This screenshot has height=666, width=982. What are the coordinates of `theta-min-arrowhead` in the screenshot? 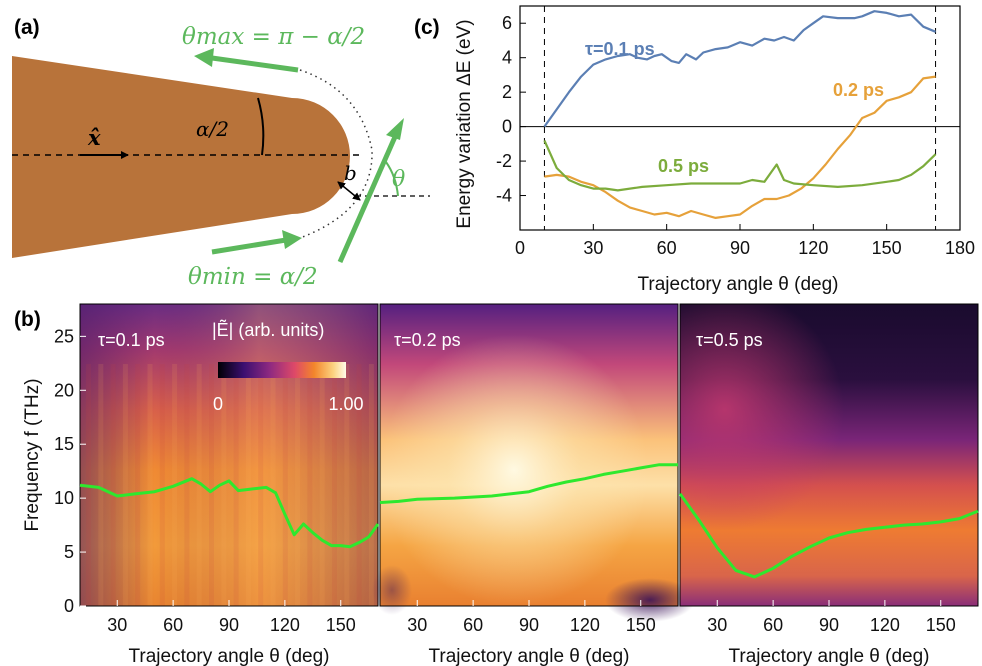 It's located at (292, 239).